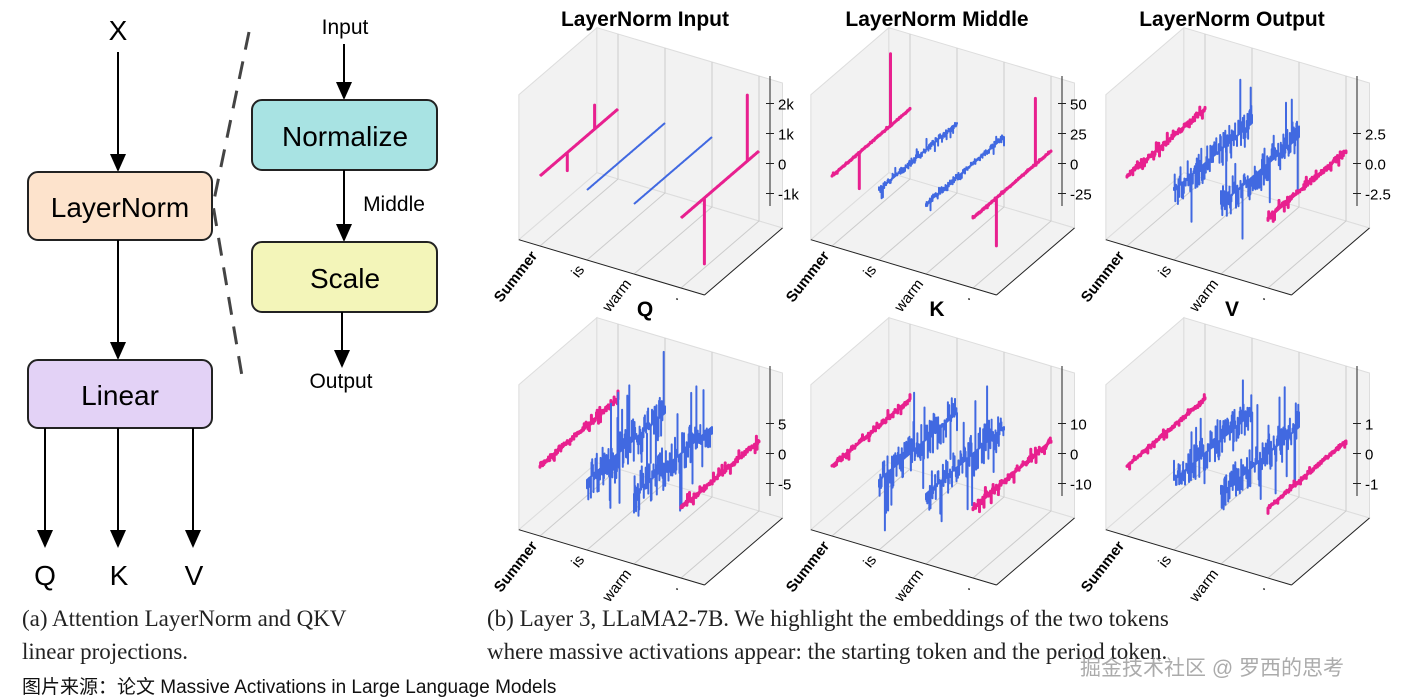  What do you see at coordinates (936, 309) in the screenshot?
I see `plot-title: K` at bounding box center [936, 309].